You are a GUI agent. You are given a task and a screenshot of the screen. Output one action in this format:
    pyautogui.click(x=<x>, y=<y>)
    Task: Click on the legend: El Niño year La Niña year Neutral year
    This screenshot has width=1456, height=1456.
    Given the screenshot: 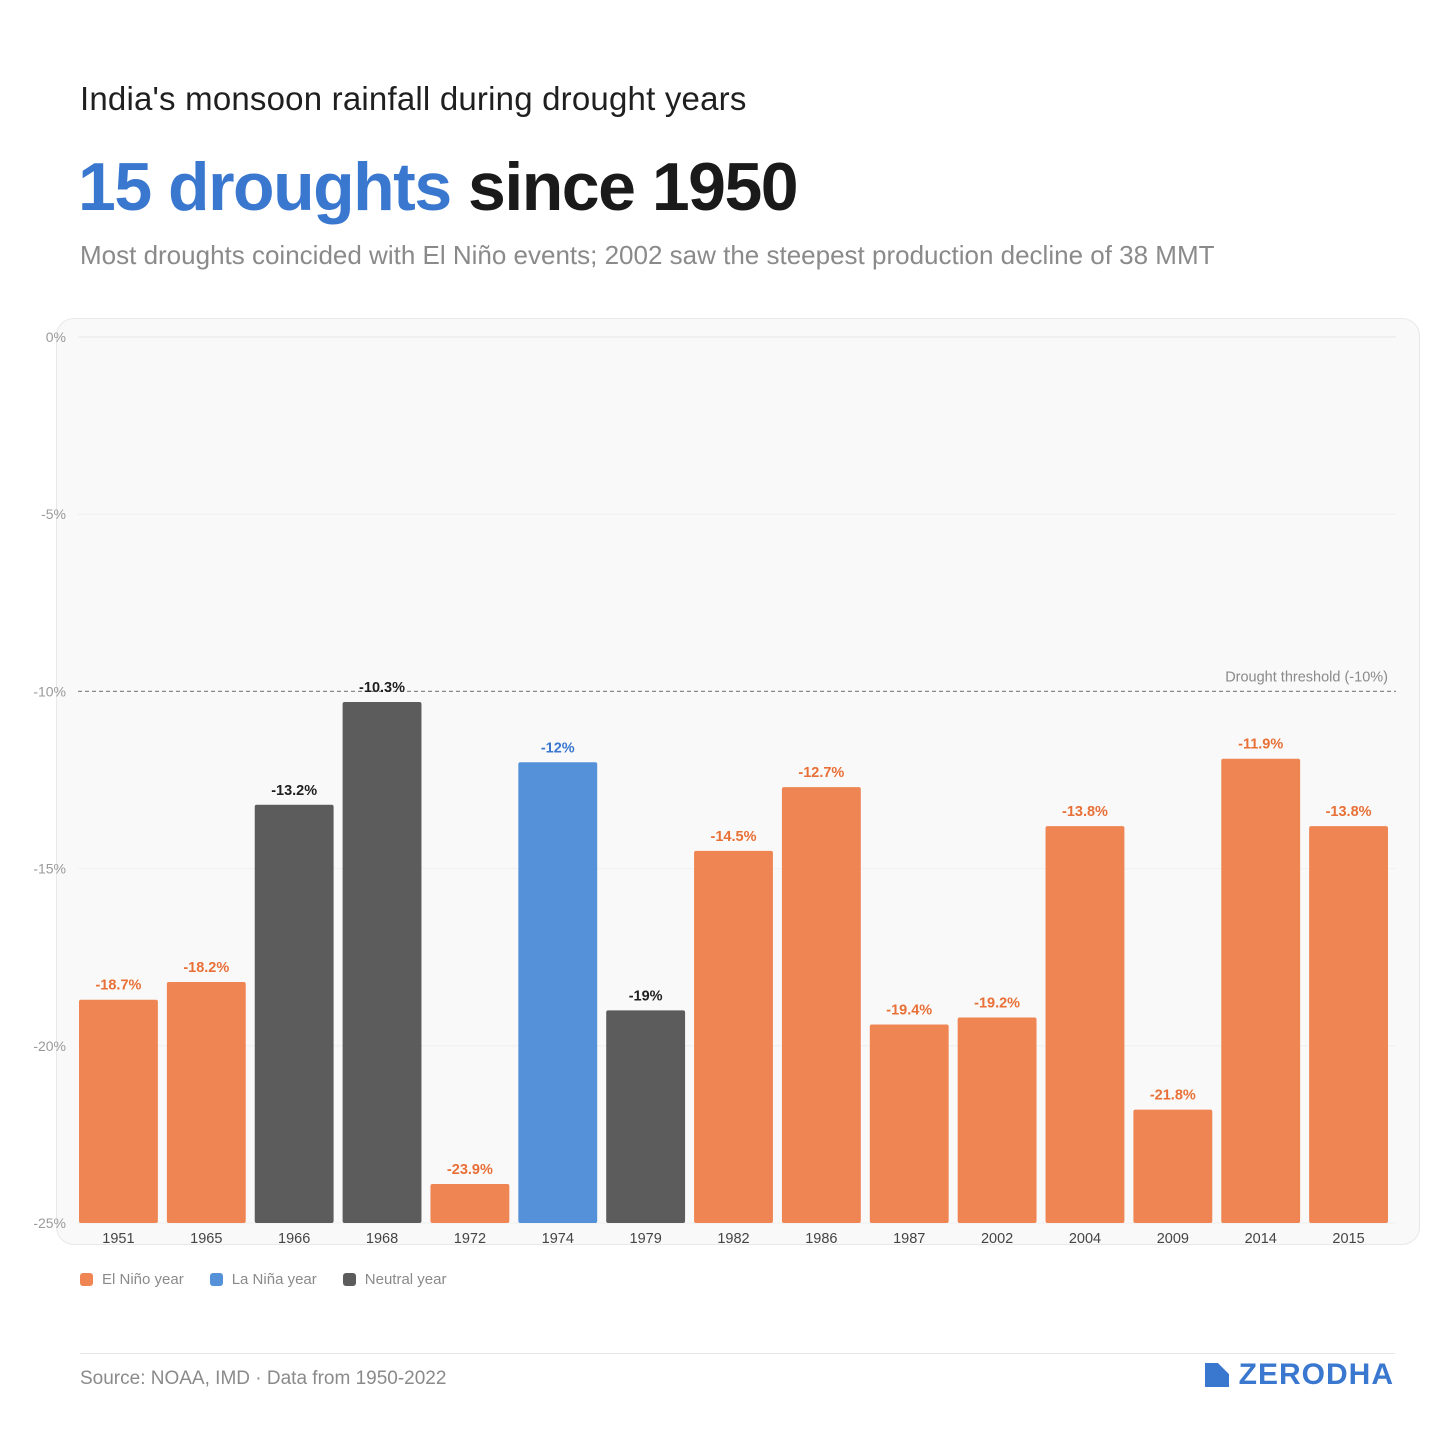 What is the action you would take?
    pyautogui.click(x=263, y=1279)
    